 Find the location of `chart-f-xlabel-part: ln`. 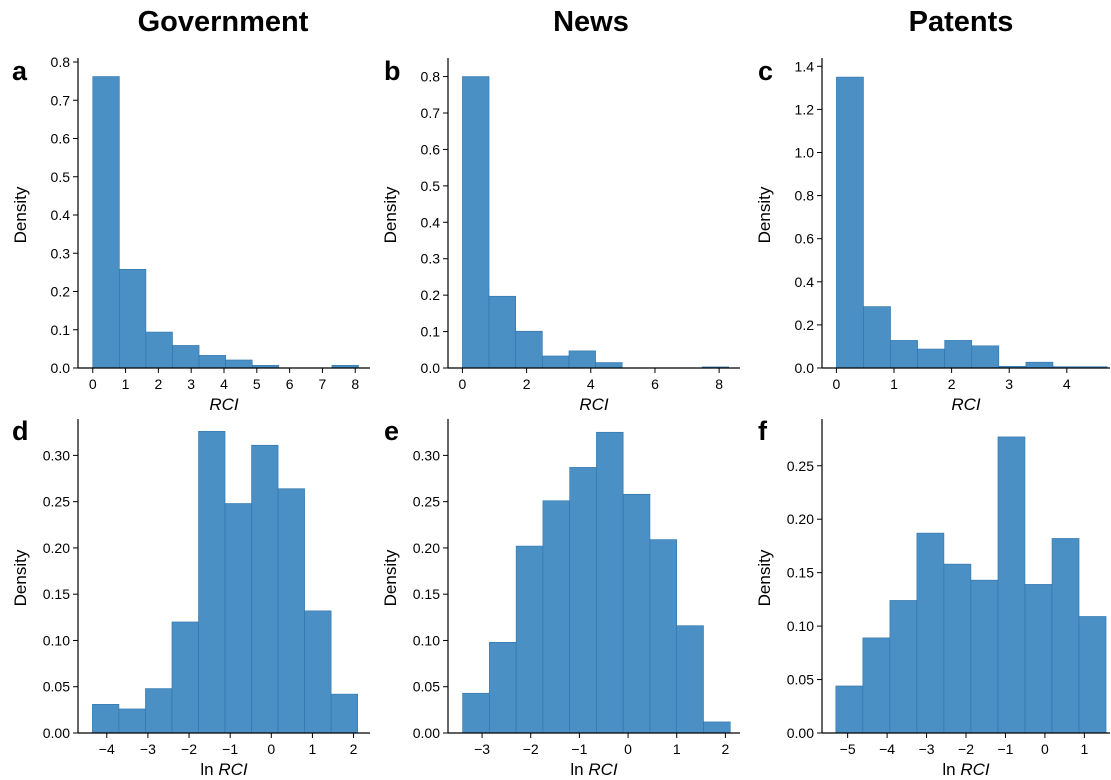

chart-f-xlabel-part: ln is located at coordinates (948, 769).